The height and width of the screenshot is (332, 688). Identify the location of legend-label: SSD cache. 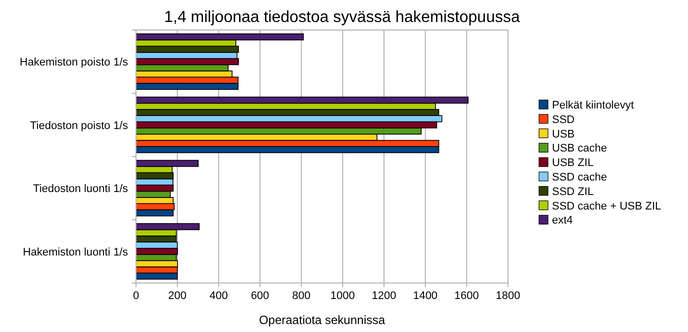
(580, 178).